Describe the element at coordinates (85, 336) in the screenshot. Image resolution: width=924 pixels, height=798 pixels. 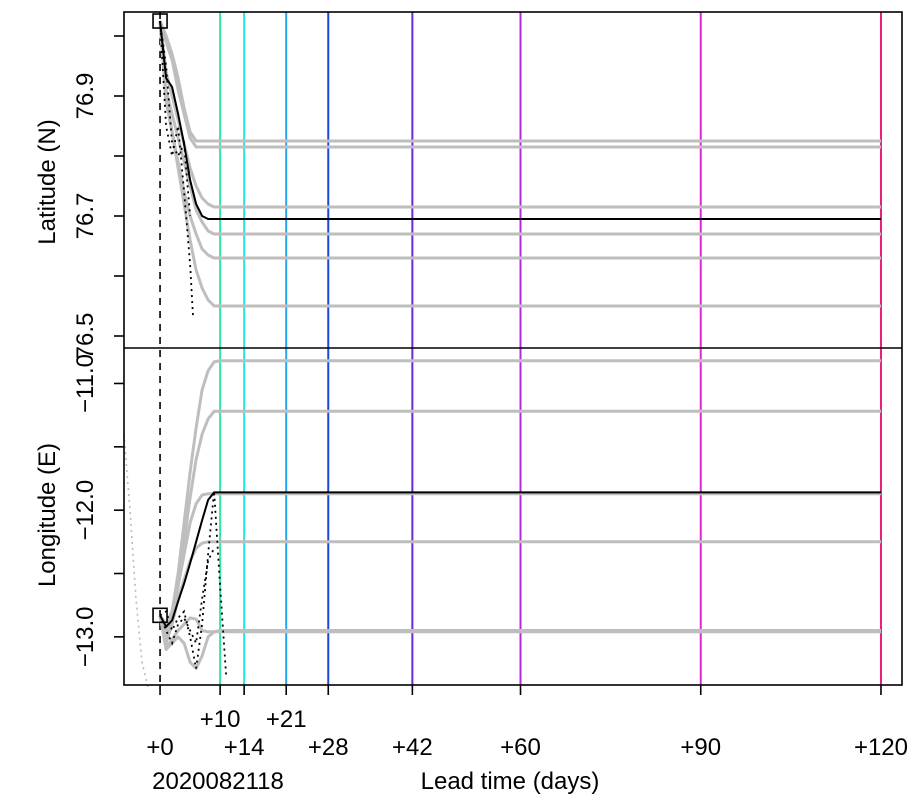
I see `y-tick-label: 76.5` at that location.